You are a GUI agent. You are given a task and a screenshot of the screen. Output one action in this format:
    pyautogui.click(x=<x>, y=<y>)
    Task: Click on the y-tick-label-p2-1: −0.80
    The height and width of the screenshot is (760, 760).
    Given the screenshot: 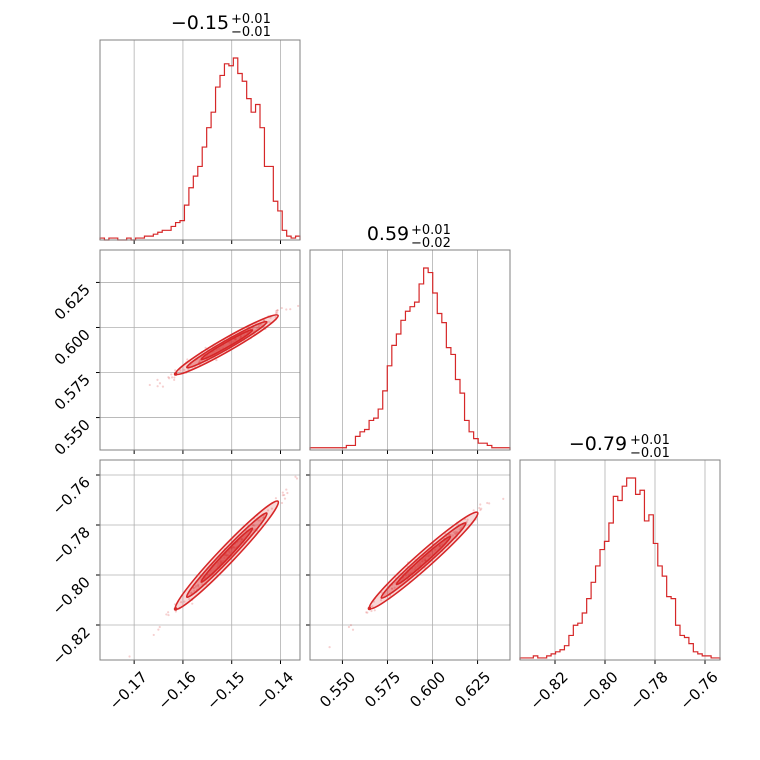 What is the action you would take?
    pyautogui.click(x=71, y=595)
    